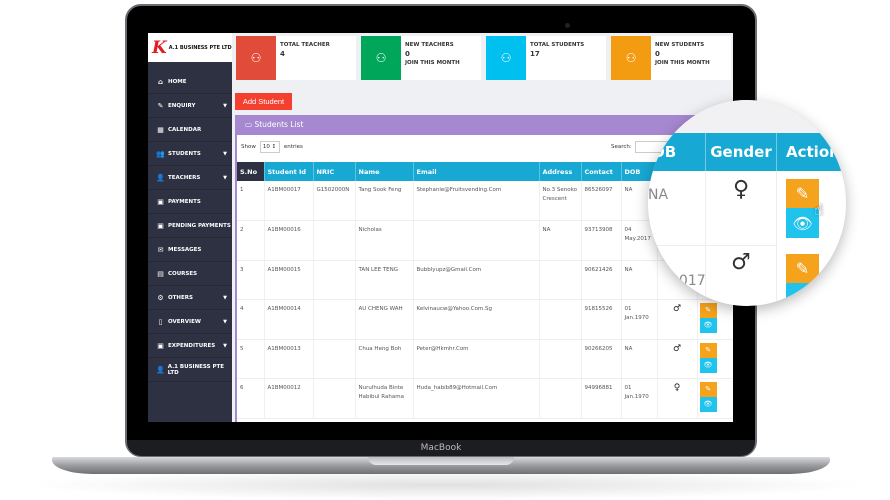 The width and height of the screenshot is (890, 500). Describe the element at coordinates (560, 240) in the screenshot. I see `cell-address: NA` at that location.